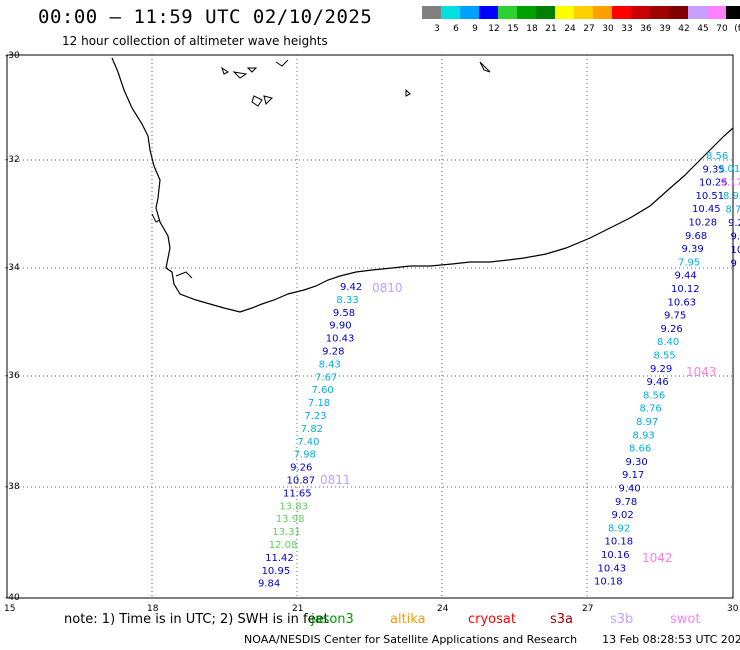  I want to click on swh-value: 9, so click(734, 264).